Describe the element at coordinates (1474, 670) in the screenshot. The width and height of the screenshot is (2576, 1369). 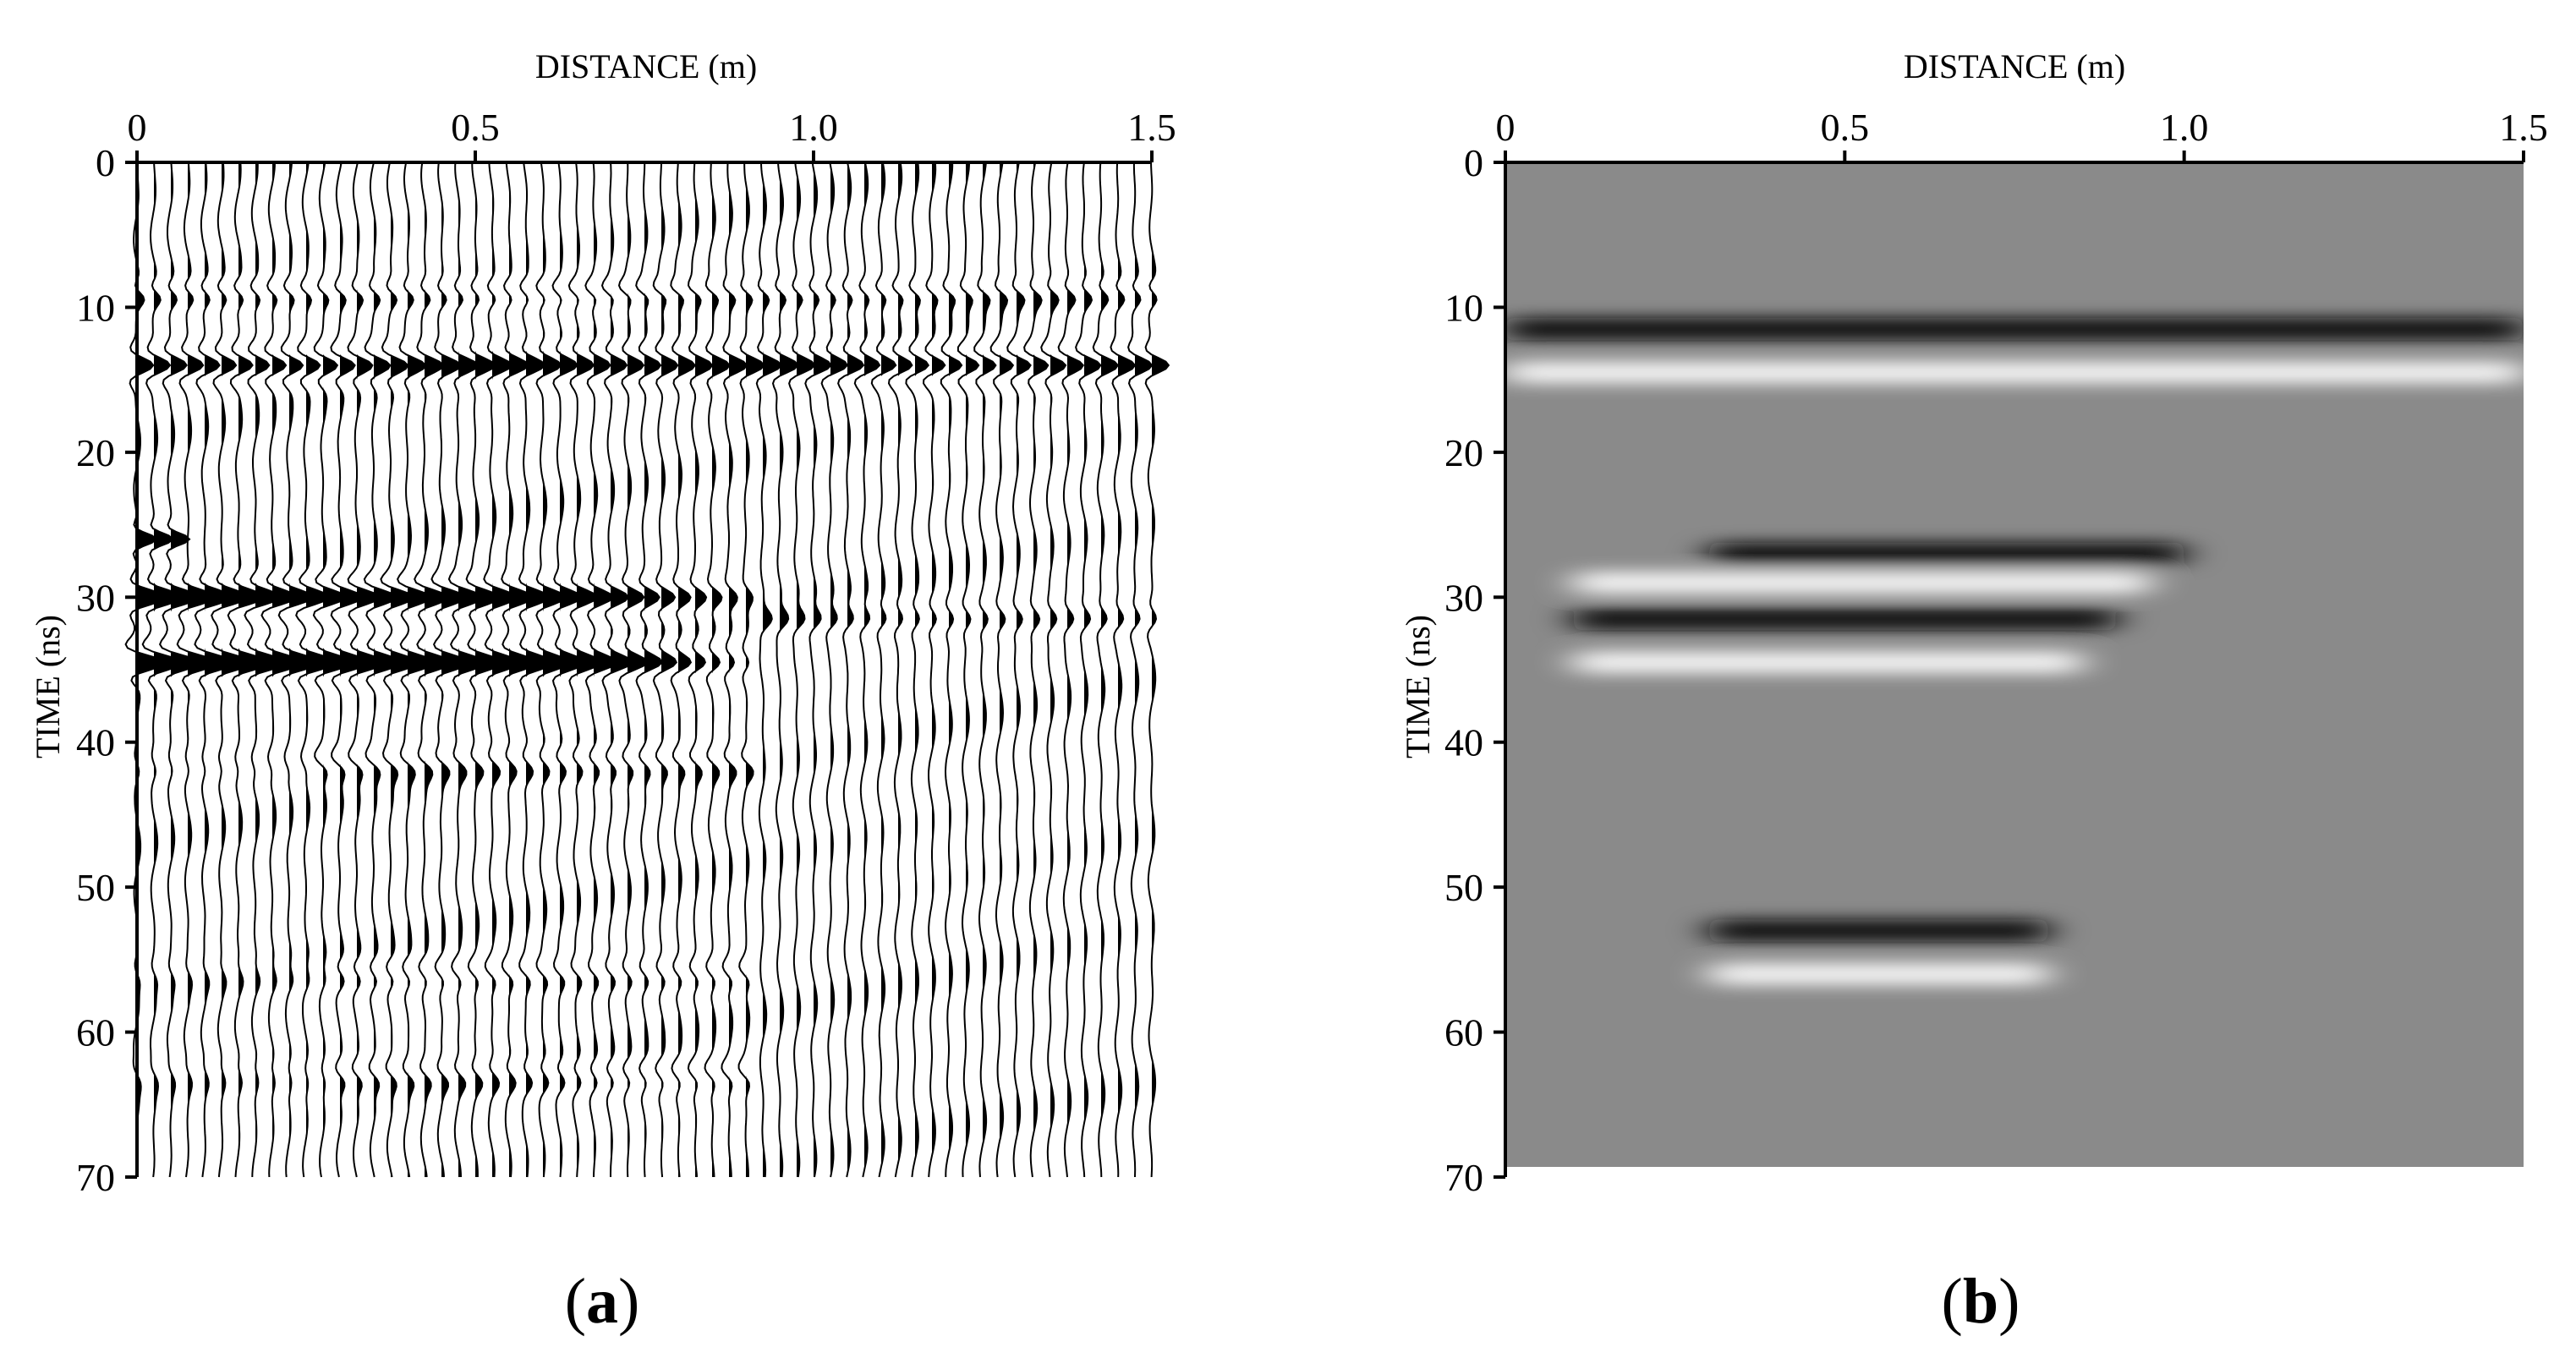
I see `panel-b-y-ticks: 0 10 20 30 40 50 60 70` at that location.